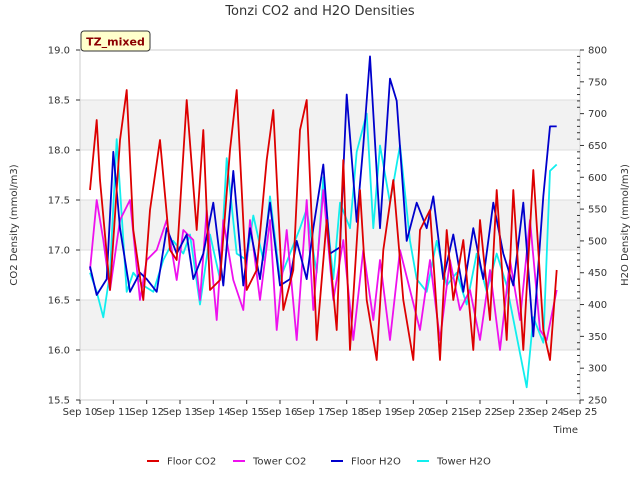  Describe the element at coordinates (463, 462) in the screenshot. I see `legend-label: Tower H2O` at that location.